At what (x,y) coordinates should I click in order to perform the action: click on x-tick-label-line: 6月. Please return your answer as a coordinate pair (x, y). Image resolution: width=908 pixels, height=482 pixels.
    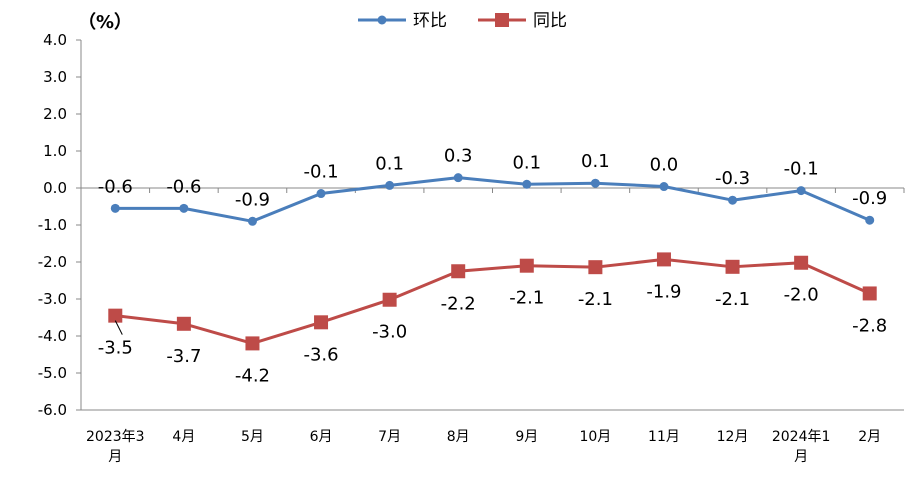
    Looking at the image, I should click on (321, 437).